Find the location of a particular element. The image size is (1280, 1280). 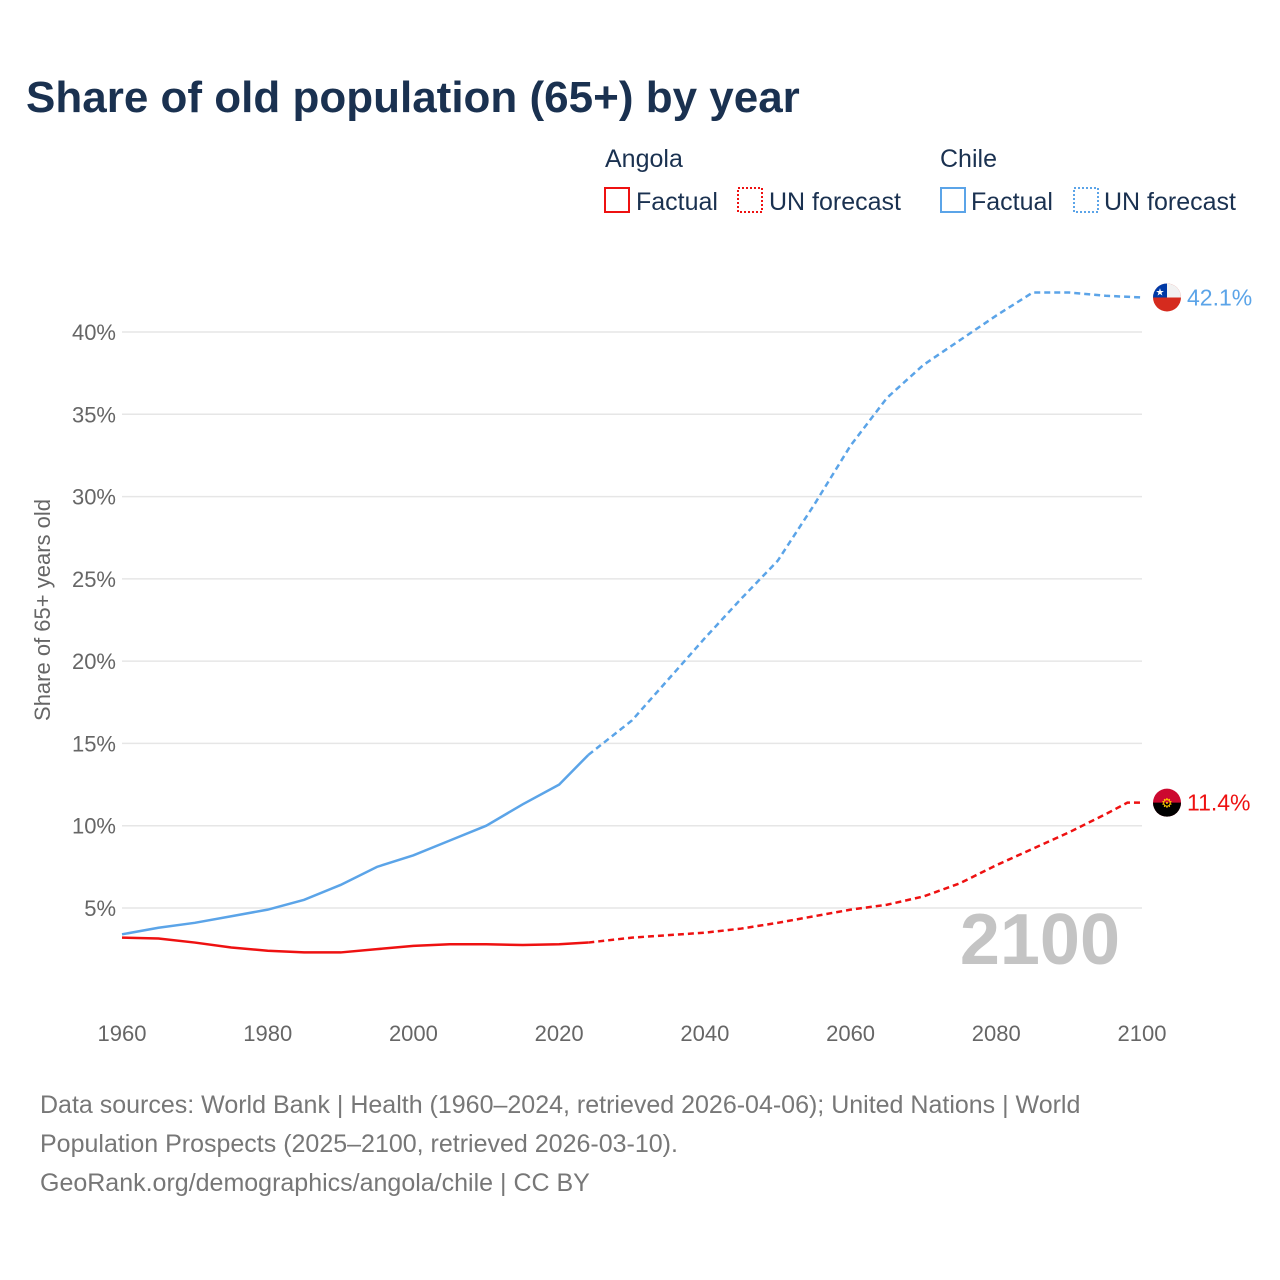

end-label-chile: 42.1% is located at coordinates (1219, 297).